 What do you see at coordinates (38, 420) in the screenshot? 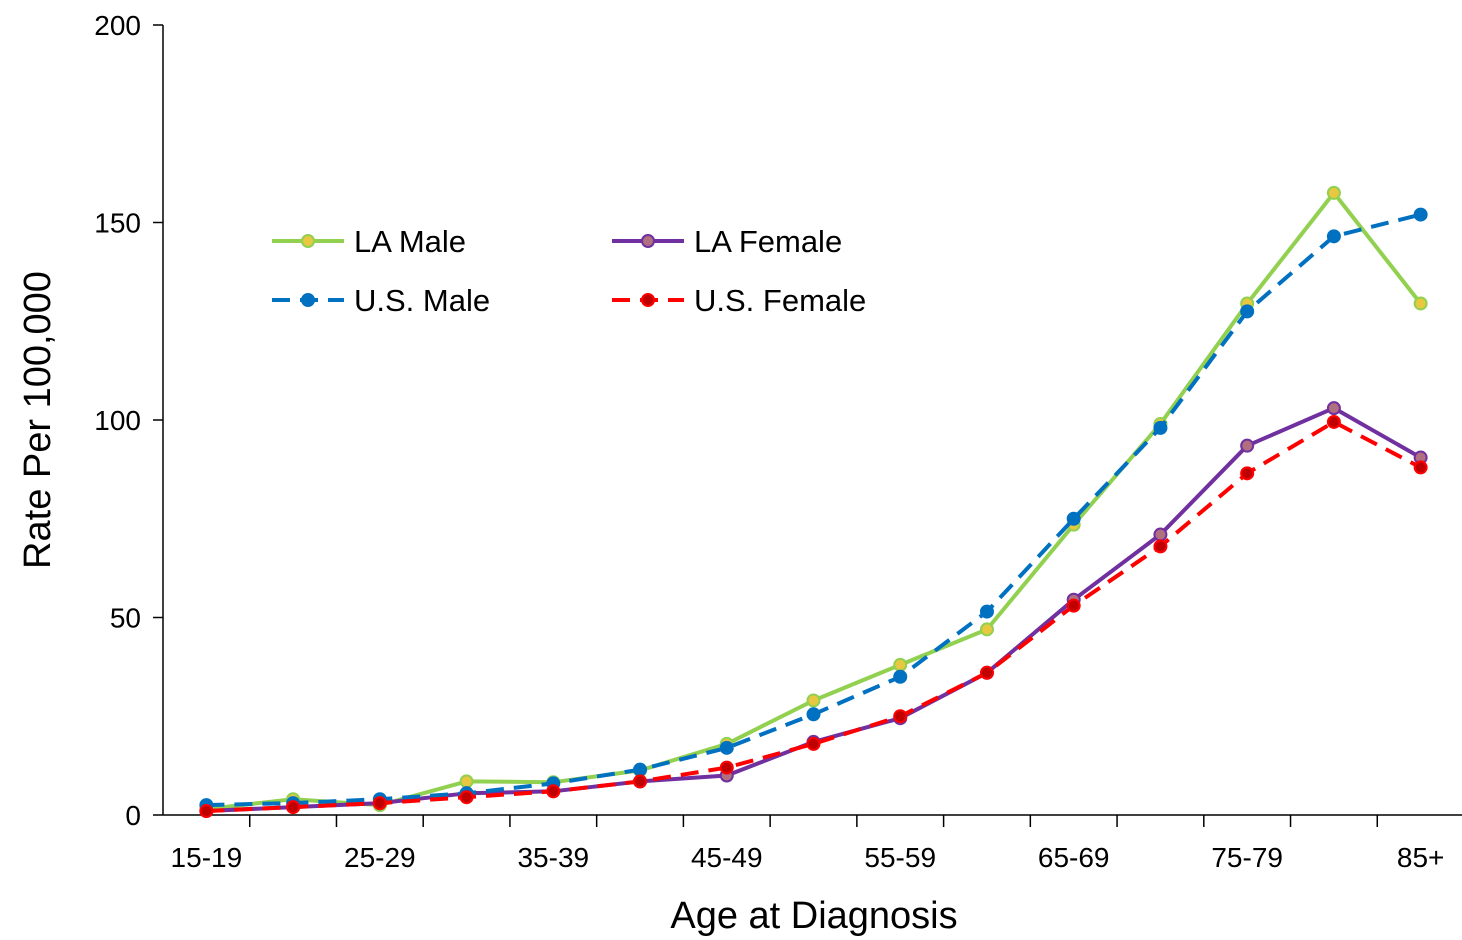
I see `y-axis-title: Rate Per 100,000` at bounding box center [38, 420].